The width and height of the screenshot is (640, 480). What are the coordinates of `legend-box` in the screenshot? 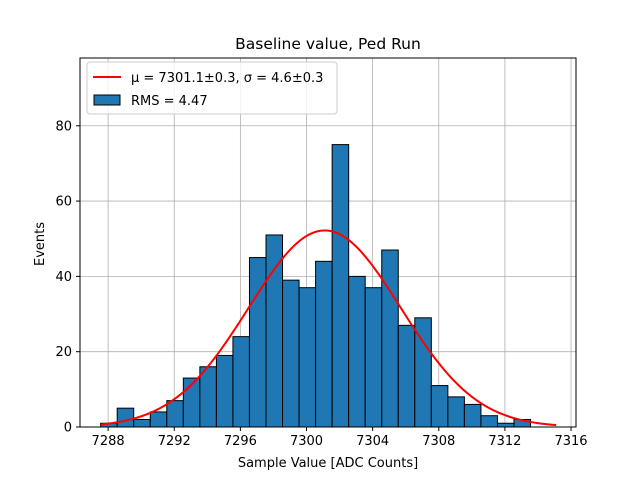 It's located at (212, 88).